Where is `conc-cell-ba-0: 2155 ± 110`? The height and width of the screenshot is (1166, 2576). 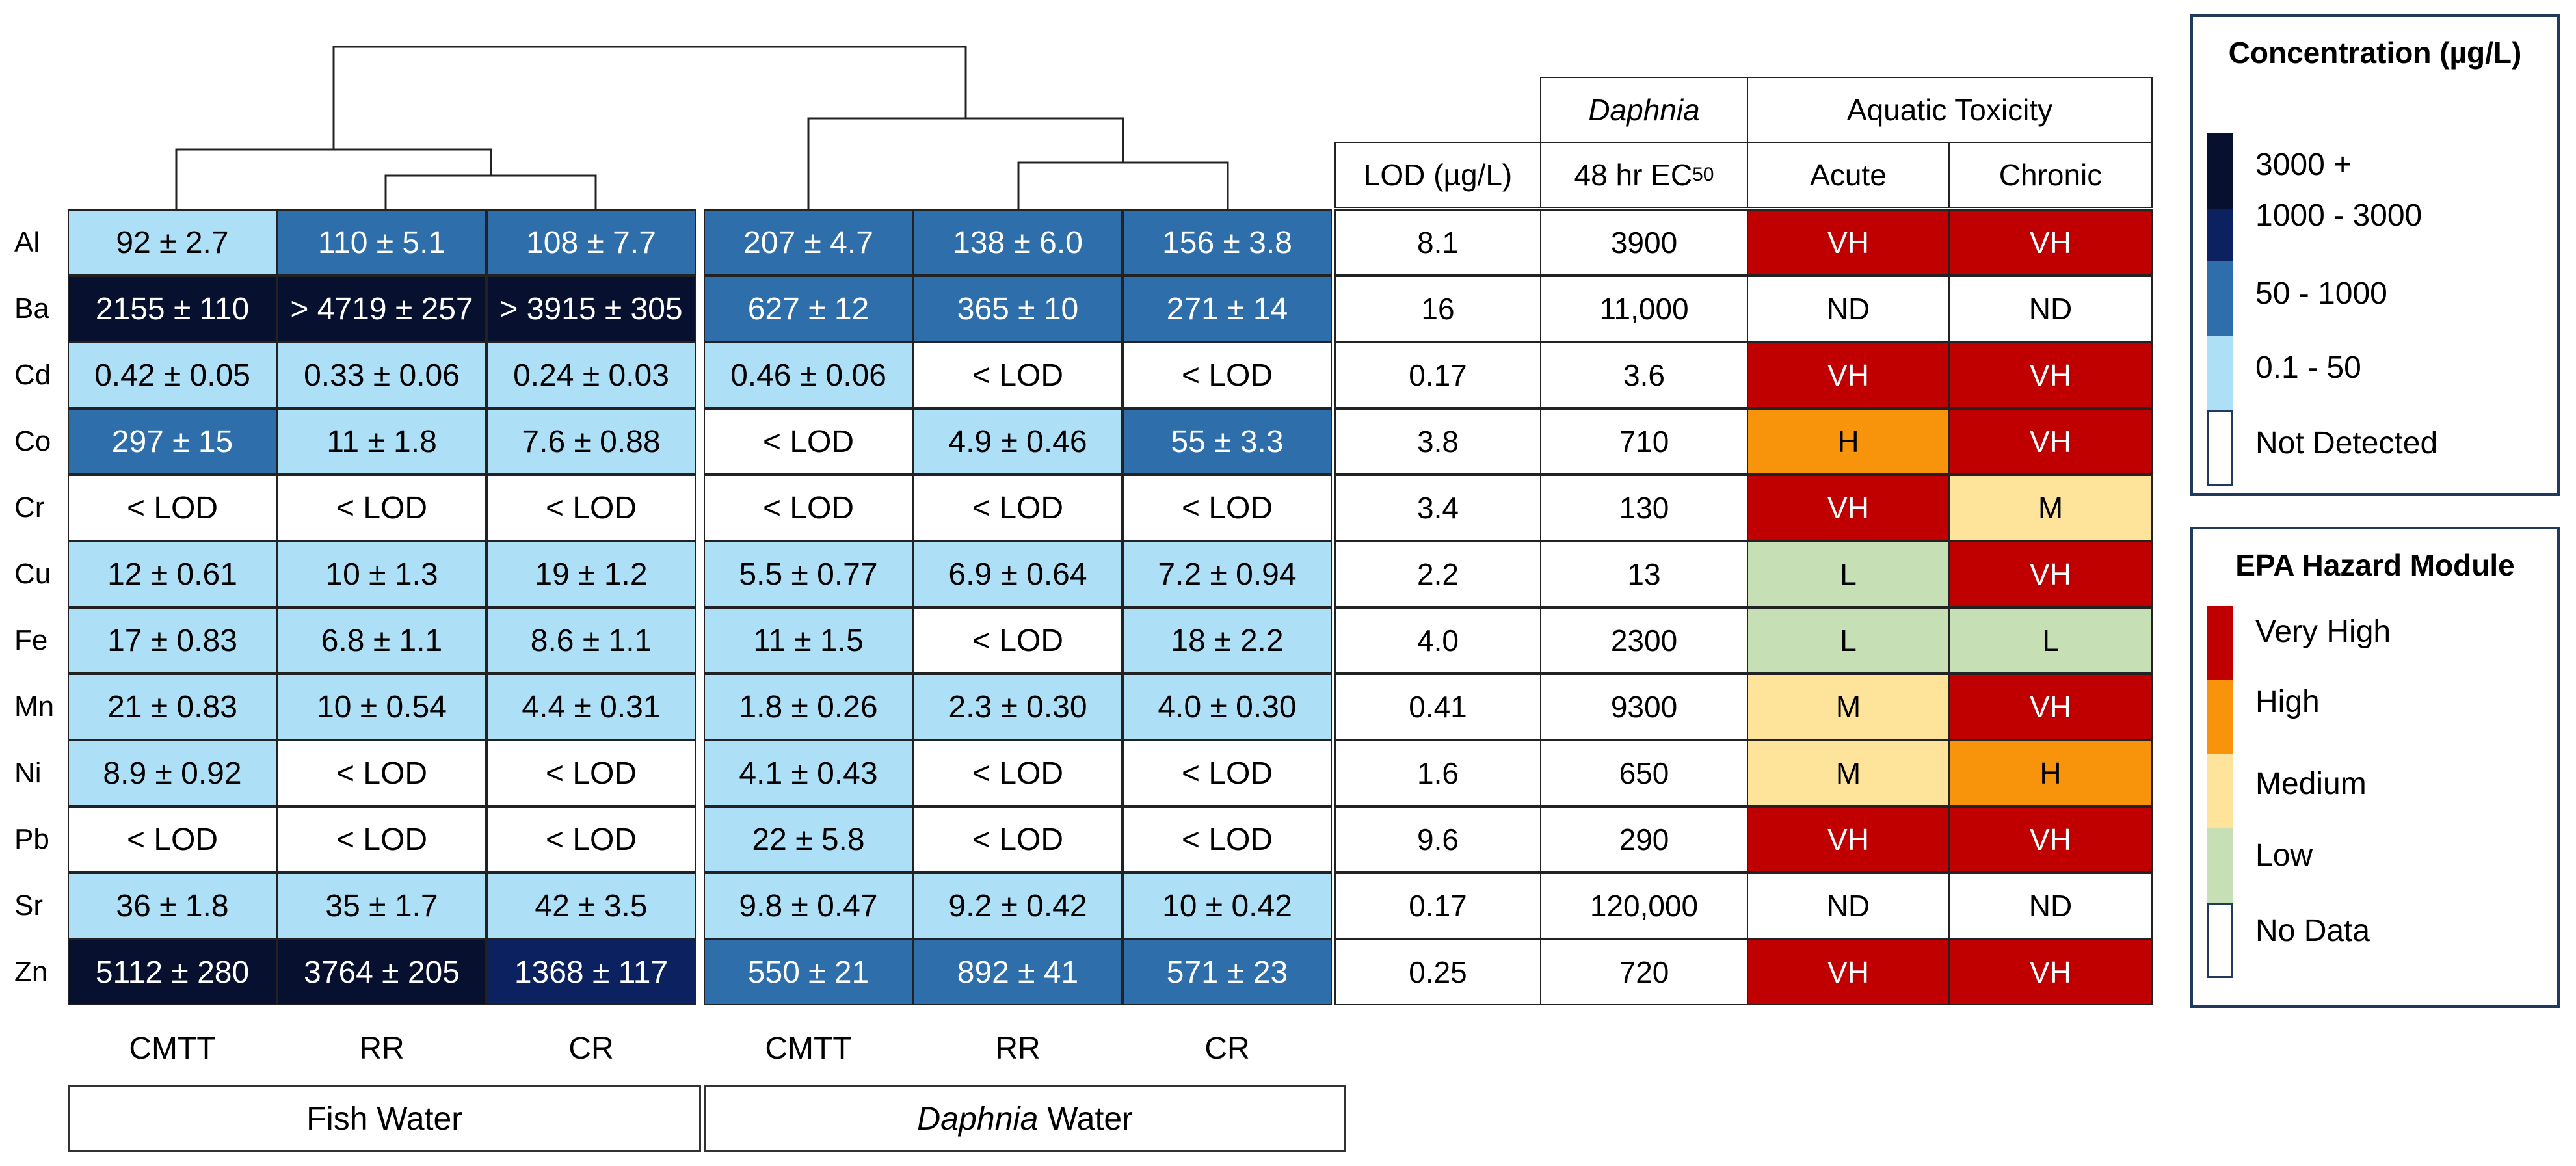 conc-cell-ba-0: 2155 ± 110 is located at coordinates (173, 309).